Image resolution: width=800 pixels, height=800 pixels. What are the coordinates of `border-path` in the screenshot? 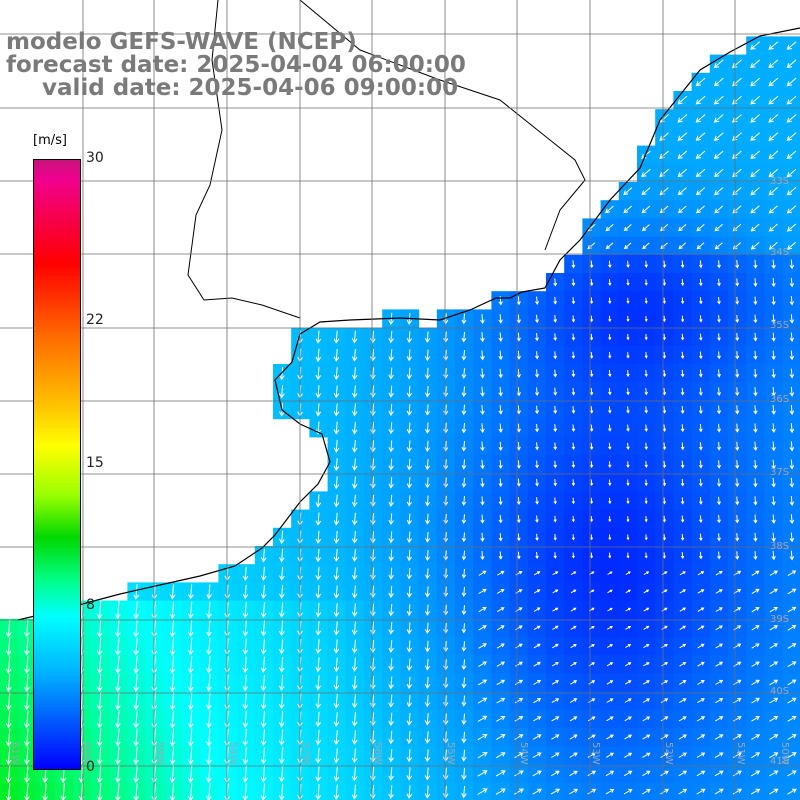 It's located at (442, 125).